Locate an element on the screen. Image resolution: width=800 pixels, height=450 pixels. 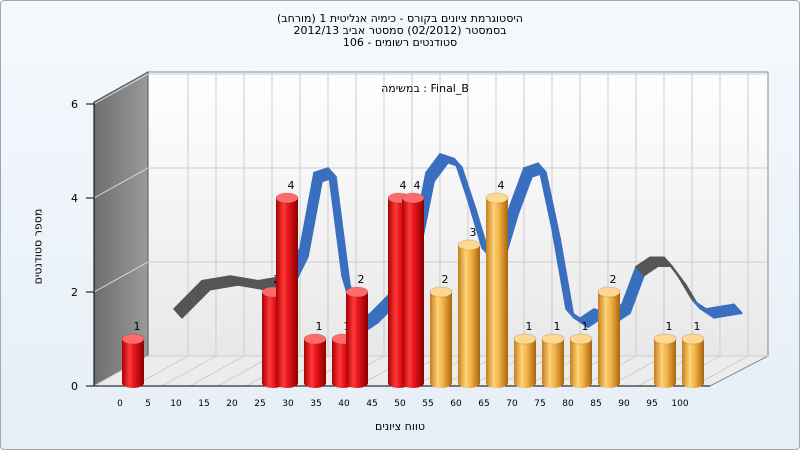
x-tick-label: 45 is located at coordinates (371, 404).